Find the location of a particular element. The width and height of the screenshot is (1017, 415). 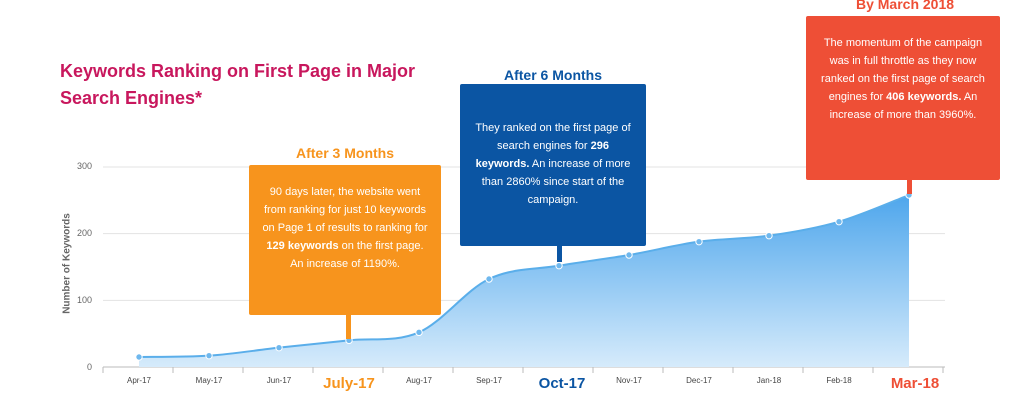

x-tick-may-17: May-17 is located at coordinates (209, 380).